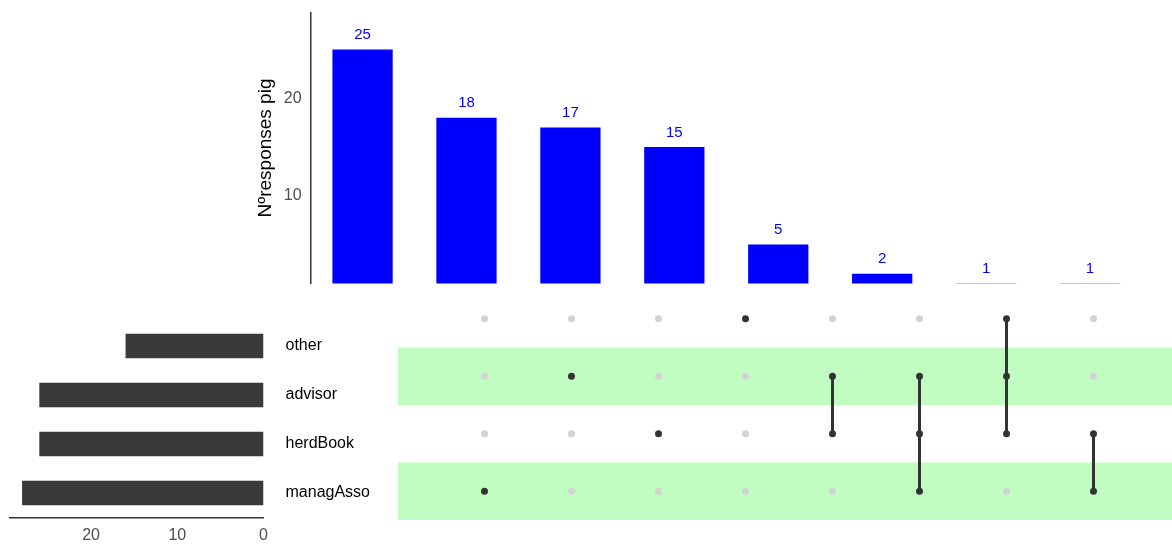 This screenshot has width=1172, height=549. Describe the element at coordinates (292, 97) in the screenshot. I see `y-tick-label: 20` at that location.